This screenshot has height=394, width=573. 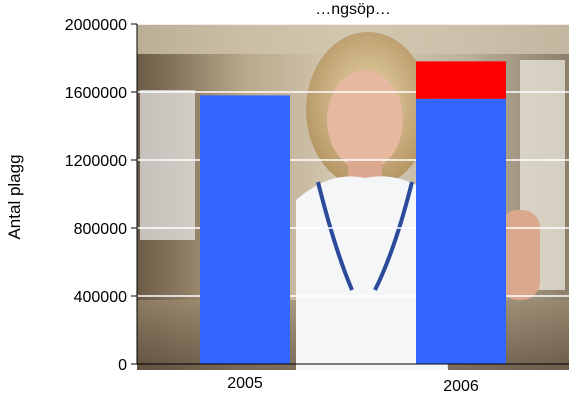 What do you see at coordinates (122, 365) in the screenshot?
I see `y-tick-label-0: 0` at bounding box center [122, 365].